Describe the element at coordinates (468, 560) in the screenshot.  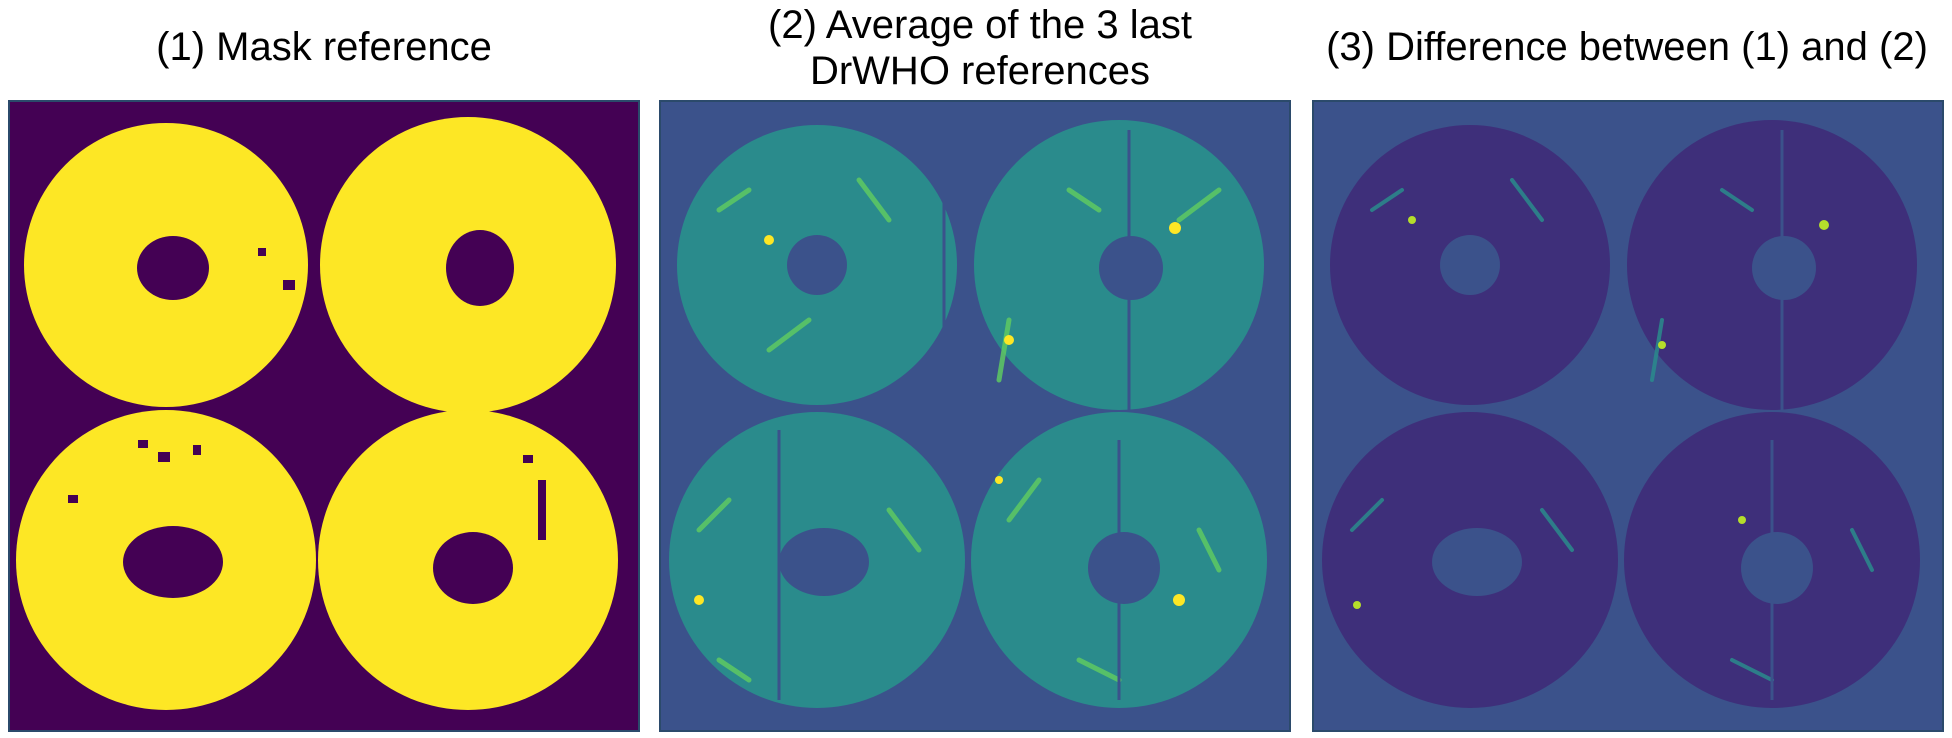
I see `mask-donut-bottom-right` at that location.